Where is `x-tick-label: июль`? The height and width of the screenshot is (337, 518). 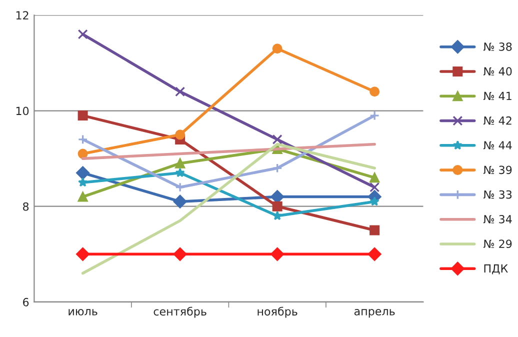
x-tick-label: июль is located at coordinates (83, 312).